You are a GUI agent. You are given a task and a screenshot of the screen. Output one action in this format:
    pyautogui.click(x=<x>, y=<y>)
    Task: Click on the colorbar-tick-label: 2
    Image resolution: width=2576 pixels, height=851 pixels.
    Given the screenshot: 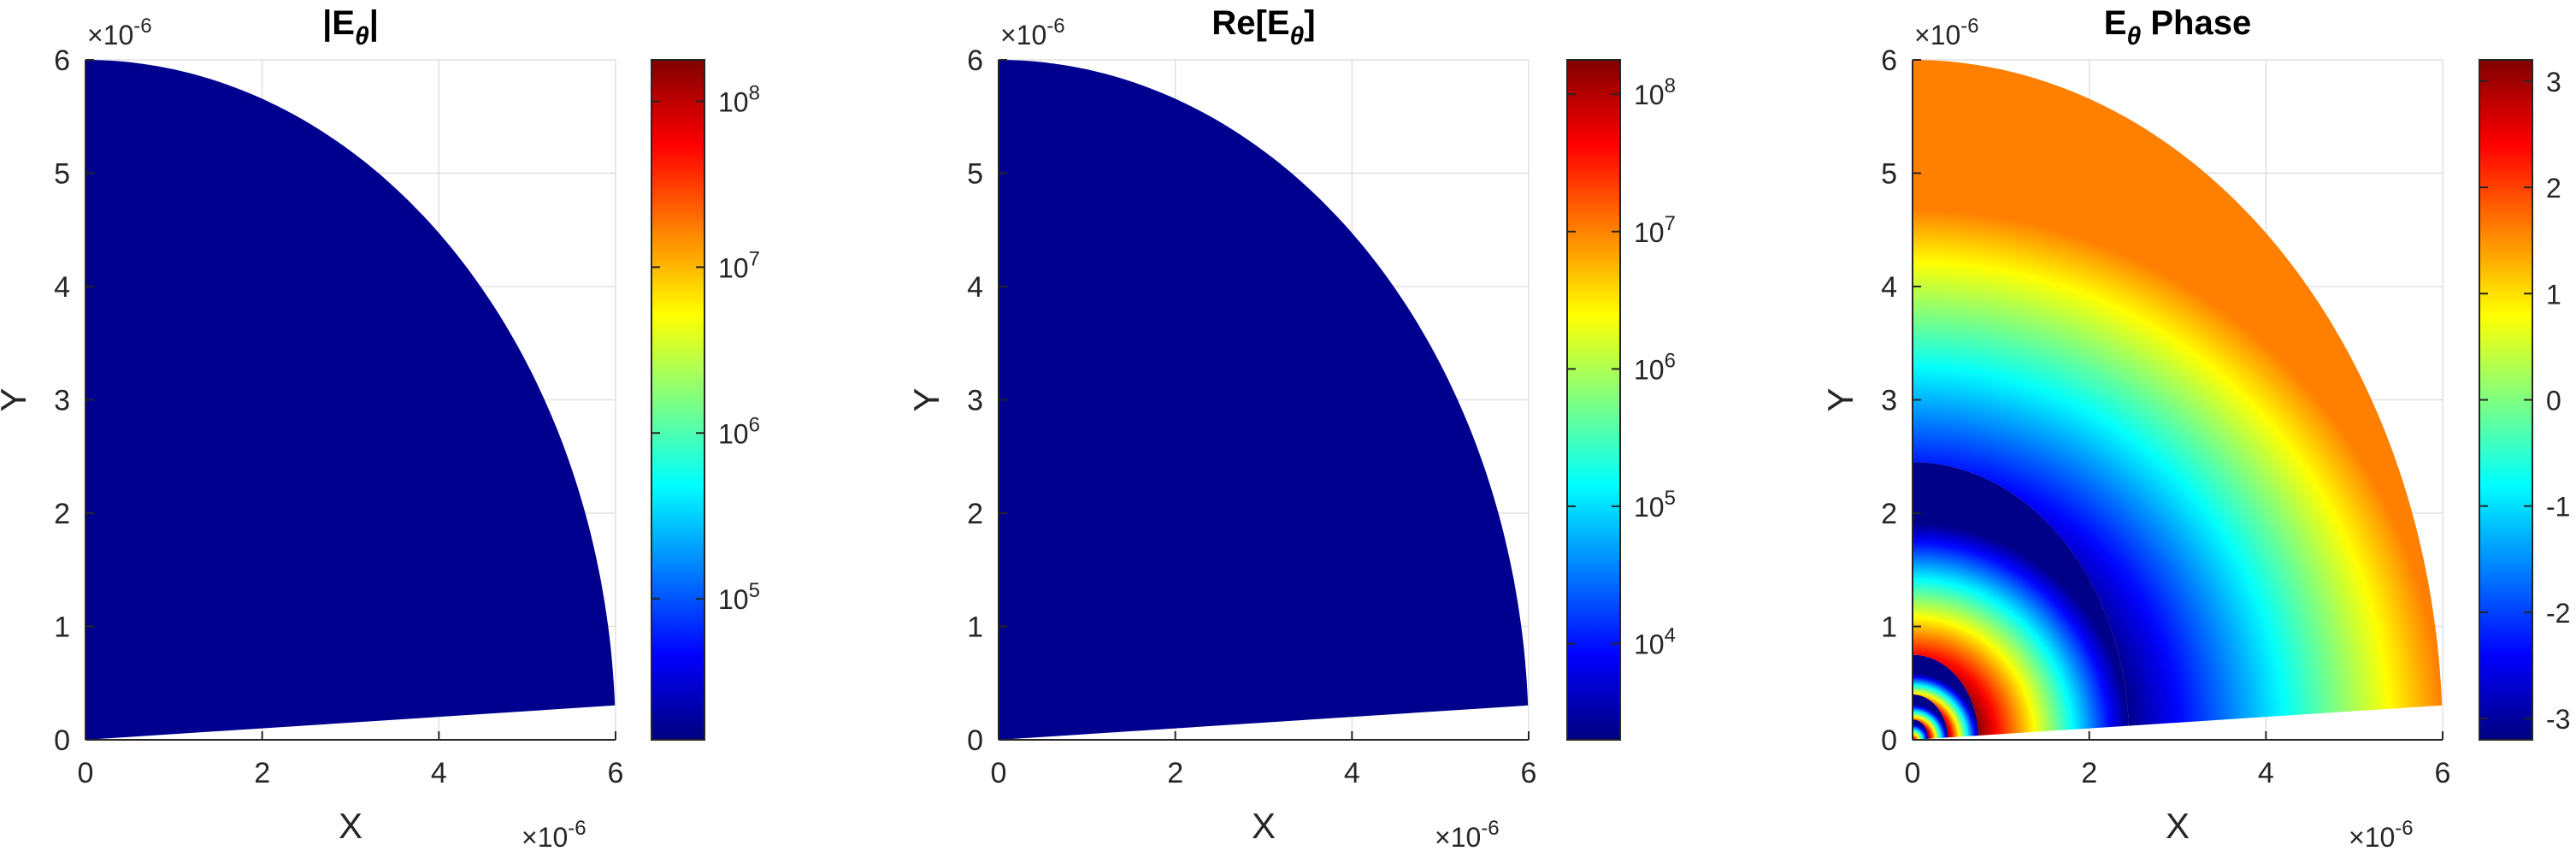 What is the action you would take?
    pyautogui.click(x=2553, y=188)
    